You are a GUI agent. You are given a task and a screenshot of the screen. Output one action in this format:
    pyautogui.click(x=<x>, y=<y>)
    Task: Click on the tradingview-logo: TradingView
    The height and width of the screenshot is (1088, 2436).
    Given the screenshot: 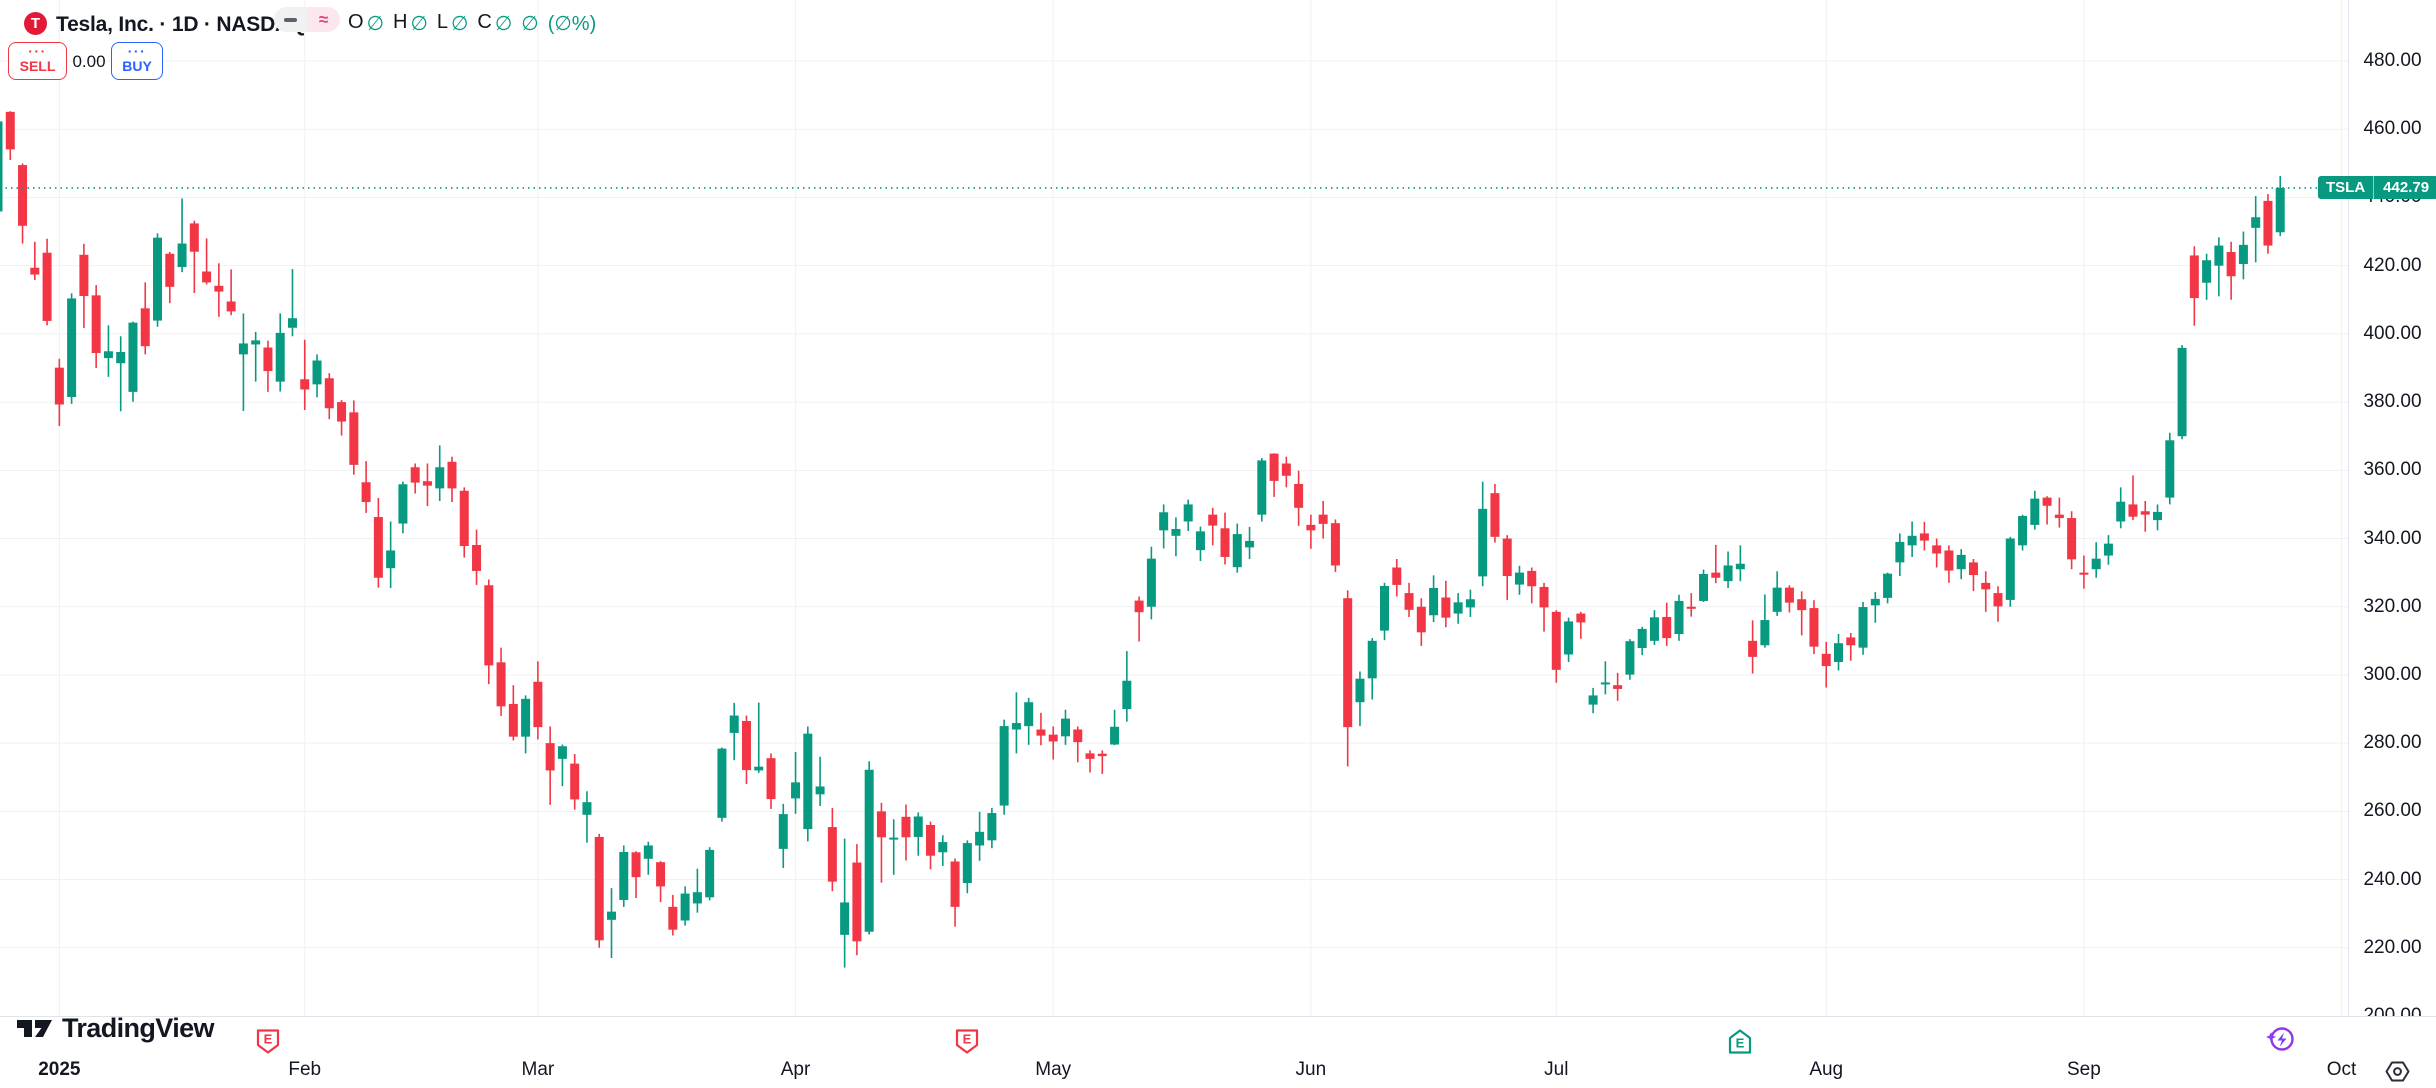 What is the action you would take?
    pyautogui.click(x=115, y=1027)
    